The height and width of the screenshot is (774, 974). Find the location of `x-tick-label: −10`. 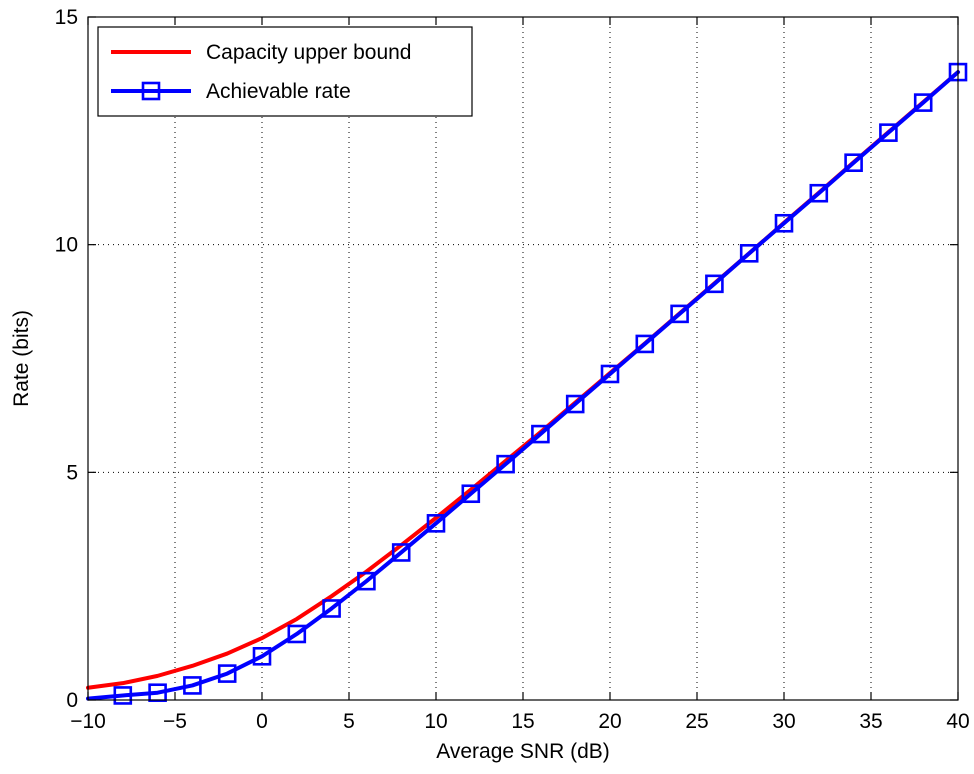

x-tick-label: −10 is located at coordinates (88, 721).